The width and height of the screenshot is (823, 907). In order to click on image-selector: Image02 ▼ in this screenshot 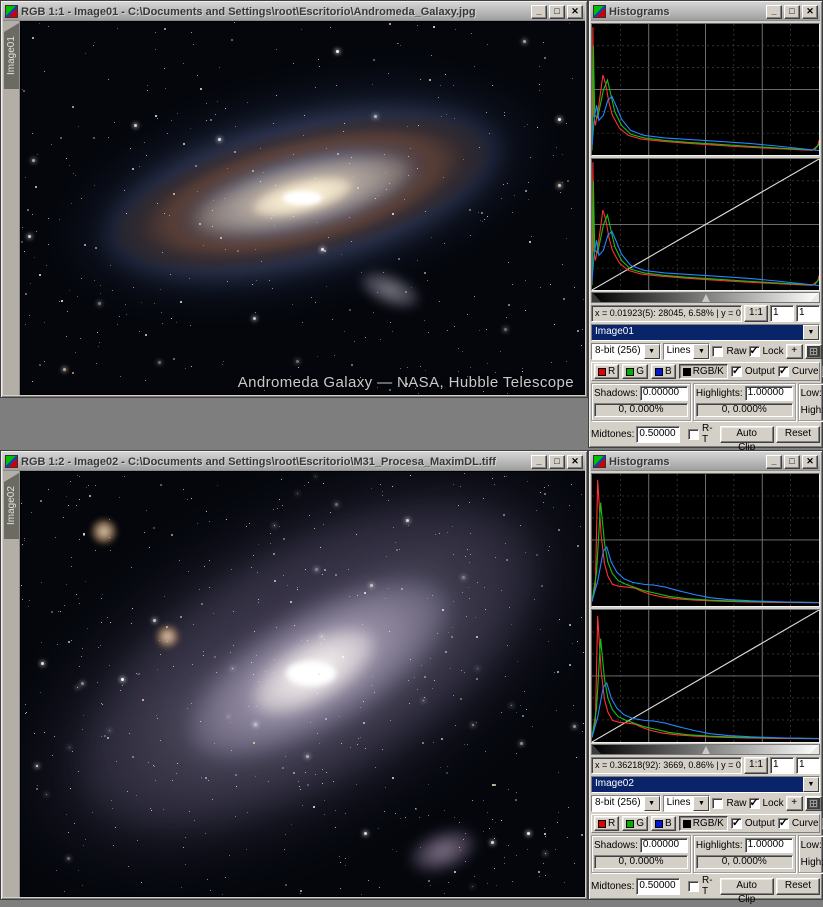, I will do `click(705, 784)`.